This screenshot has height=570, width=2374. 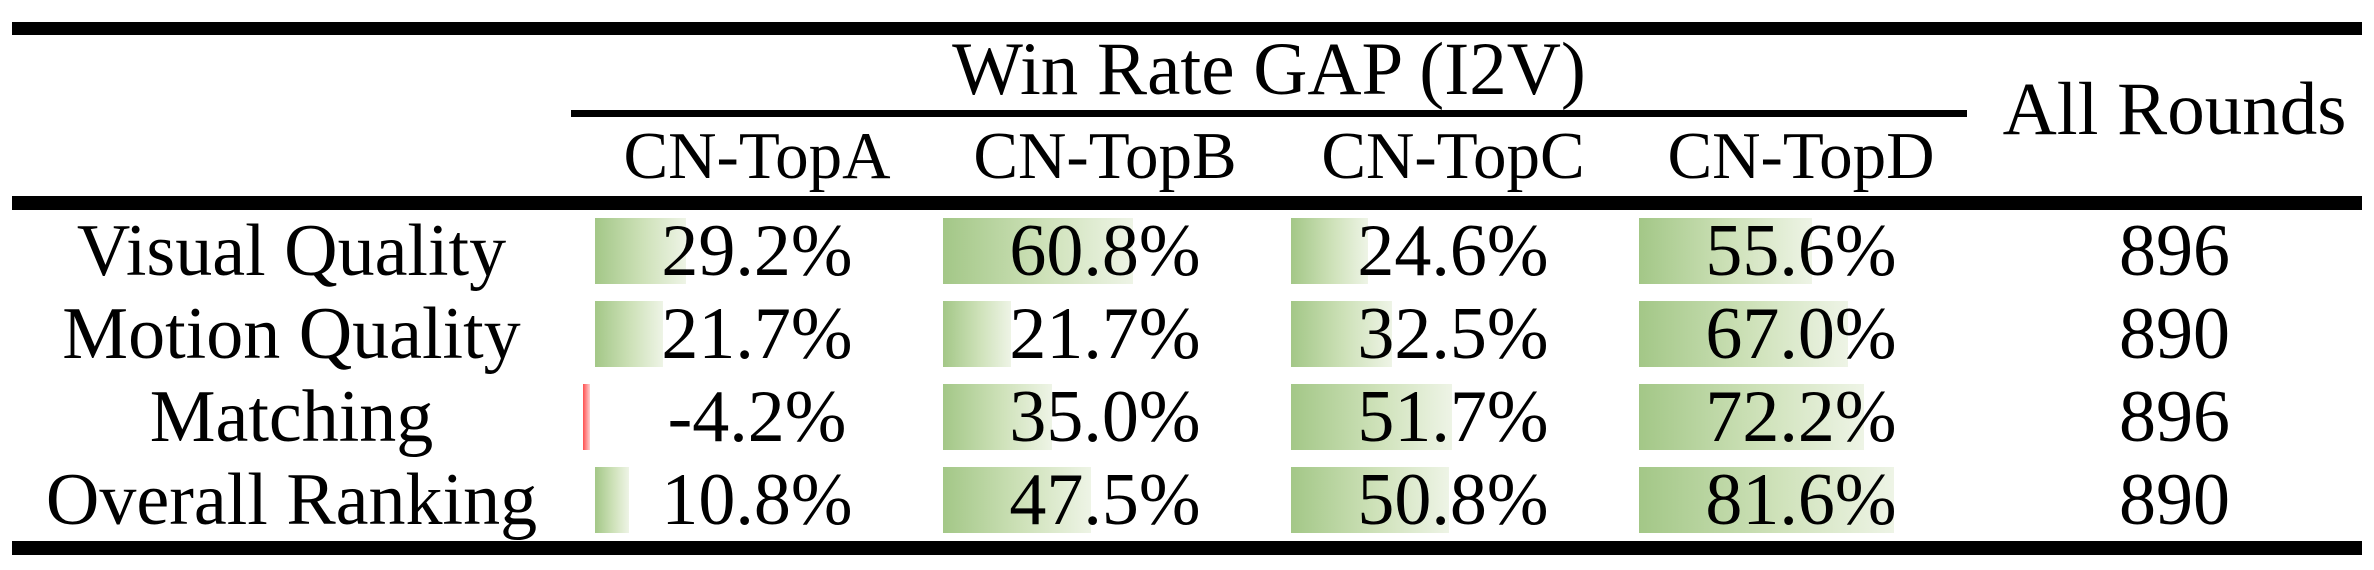 I want to click on row-label: Motion Quality, so click(x=291, y=334).